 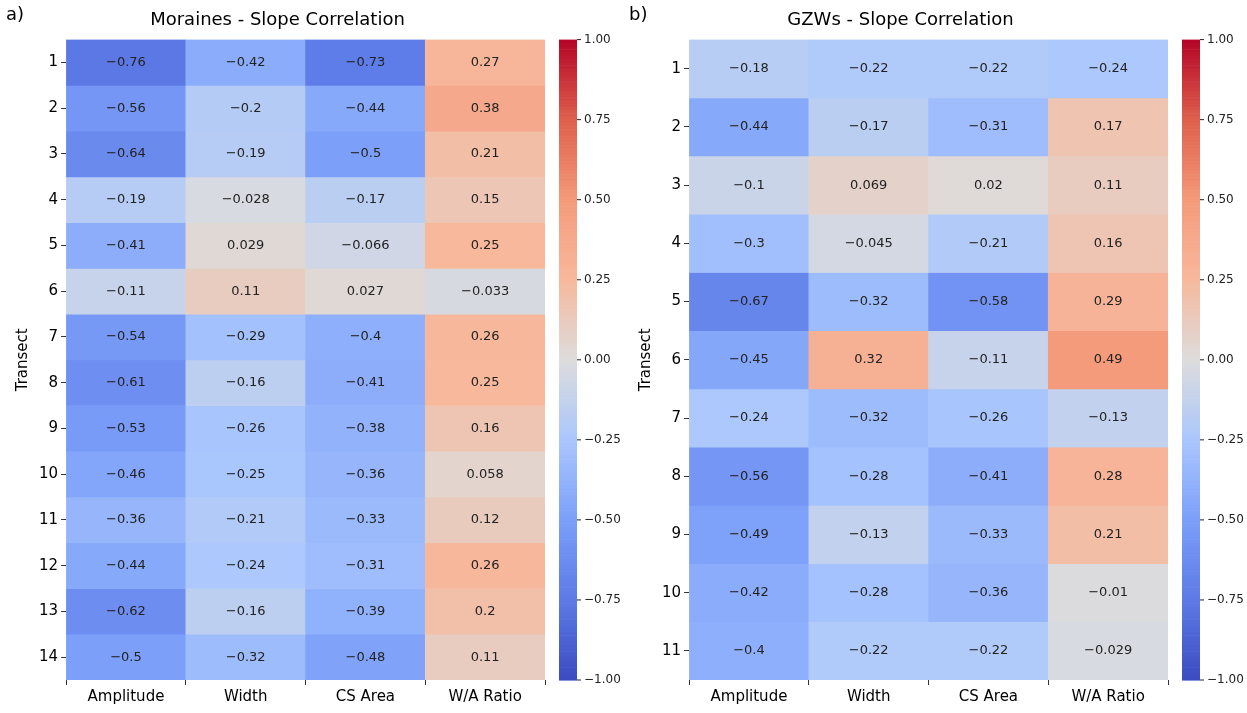 I want to click on data-label: −0.48, so click(x=365, y=656).